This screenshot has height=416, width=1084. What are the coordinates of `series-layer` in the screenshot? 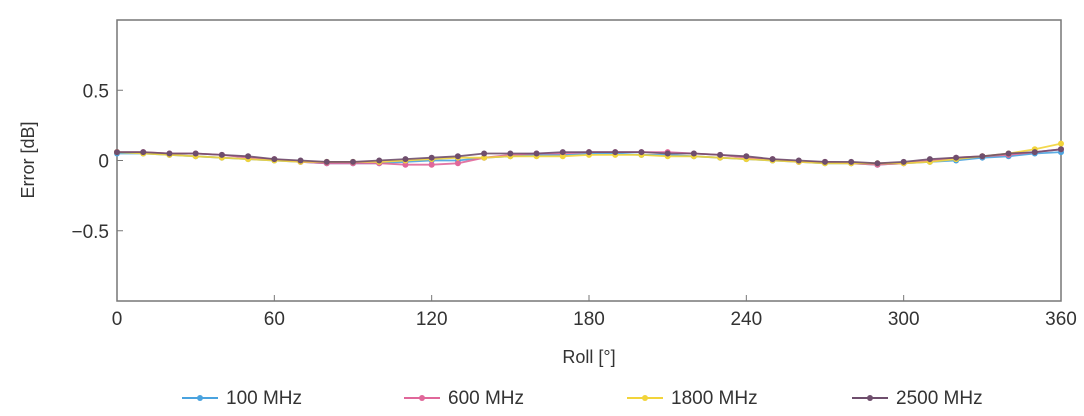 It's located at (589, 154).